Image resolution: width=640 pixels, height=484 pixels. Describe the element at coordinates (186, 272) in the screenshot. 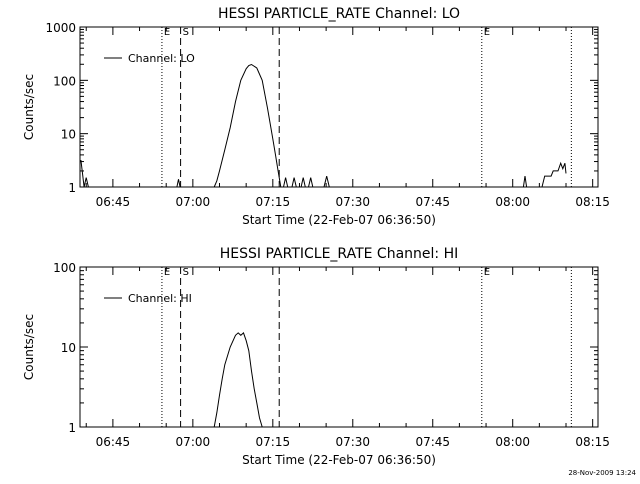

I see `hi-marker-label: S` at that location.